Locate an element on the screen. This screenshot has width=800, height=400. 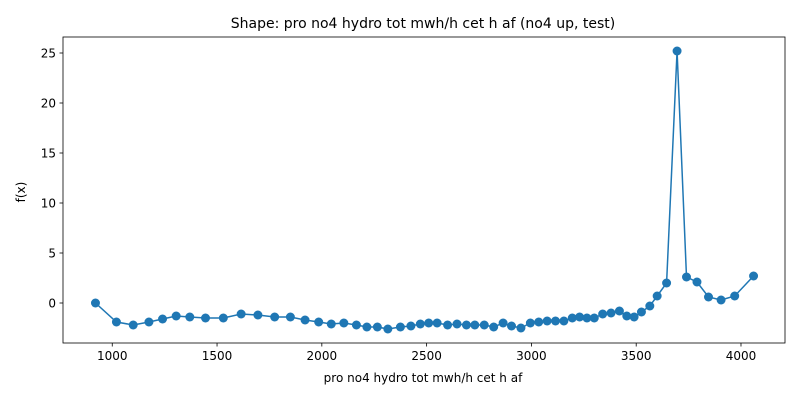
x-tick-label: 1000 is located at coordinates (112, 356).